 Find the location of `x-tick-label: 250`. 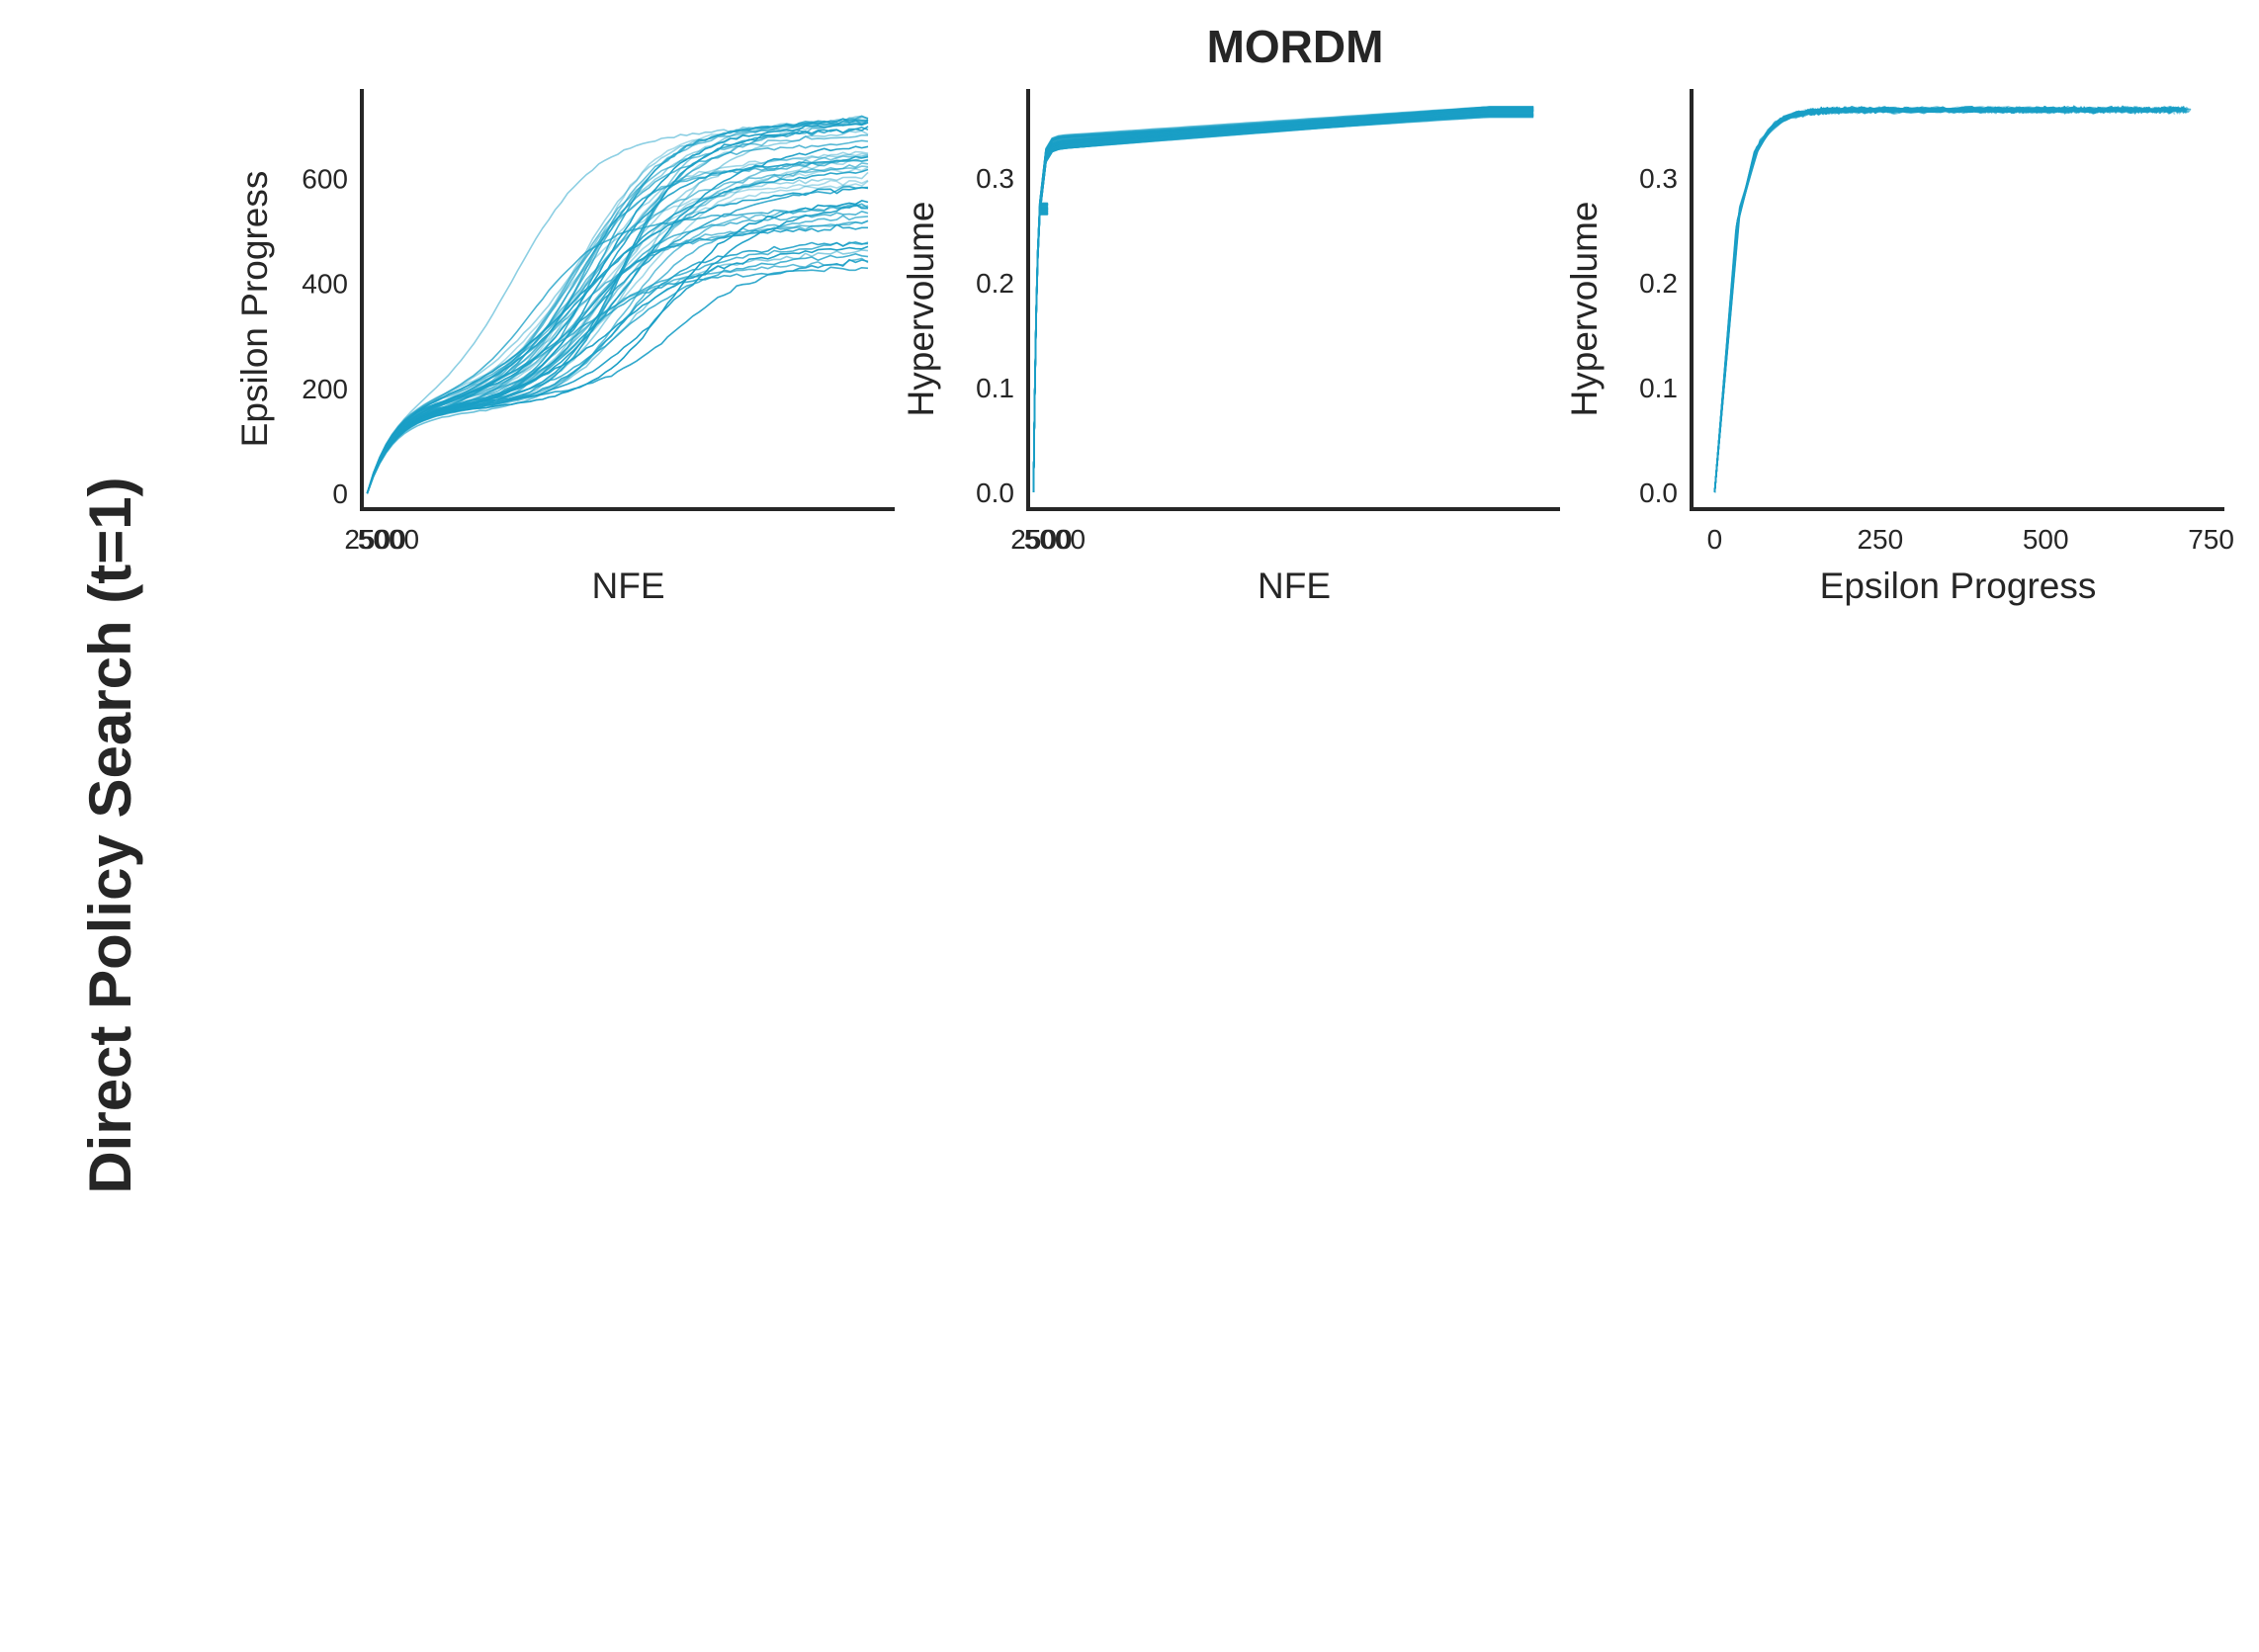

x-tick-label: 250 is located at coordinates (1880, 540).